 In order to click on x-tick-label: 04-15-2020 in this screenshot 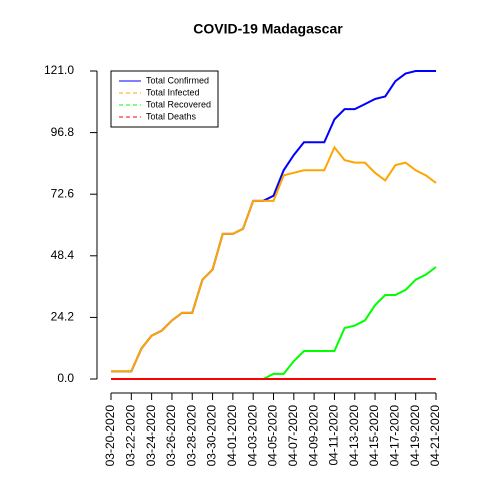, I will do `click(374, 436)`.